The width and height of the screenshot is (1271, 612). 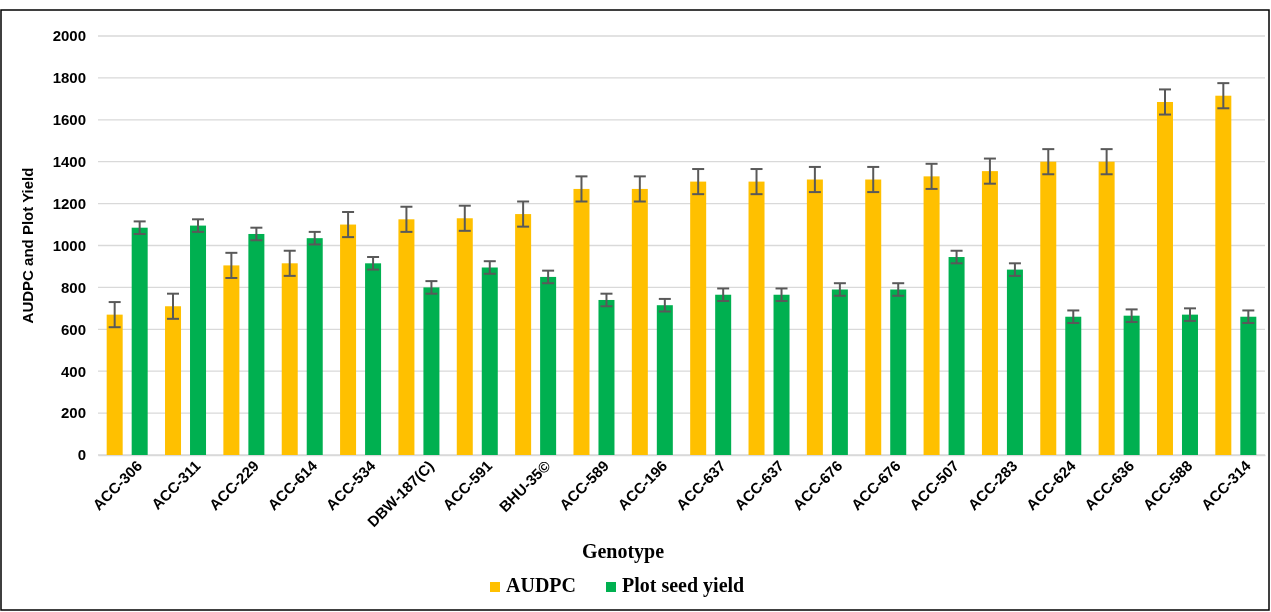 What do you see at coordinates (73, 371) in the screenshot?
I see `y-tick-label: 400` at bounding box center [73, 371].